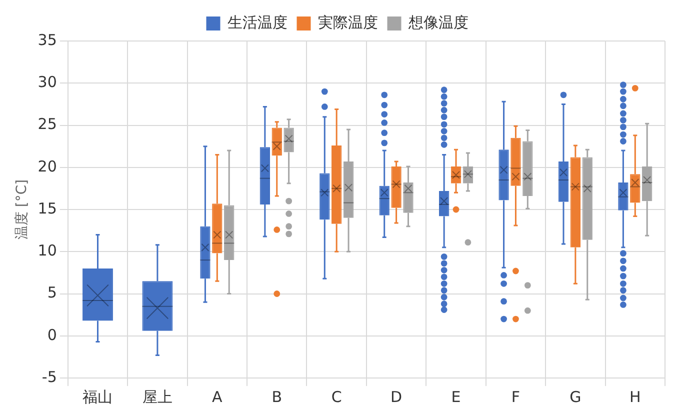 Image resolution: width=679 pixels, height=414 pixels. What do you see at coordinates (47, 124) in the screenshot?
I see `y-tick-label: 25` at bounding box center [47, 124].